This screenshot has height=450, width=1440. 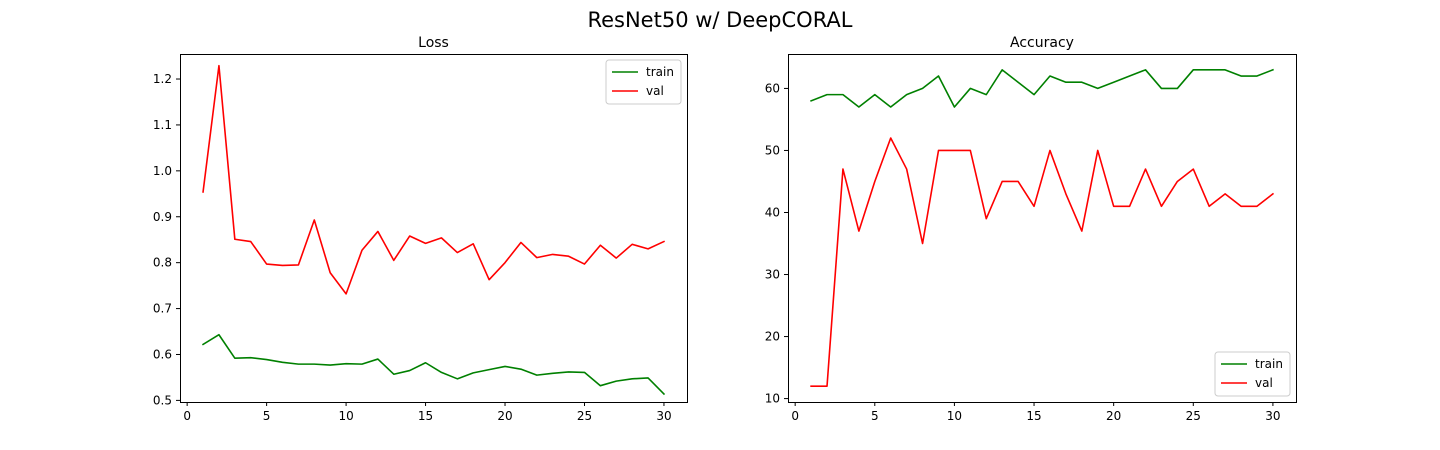 I want to click on accuracy-y-tick-label: 20, so click(x=772, y=337).